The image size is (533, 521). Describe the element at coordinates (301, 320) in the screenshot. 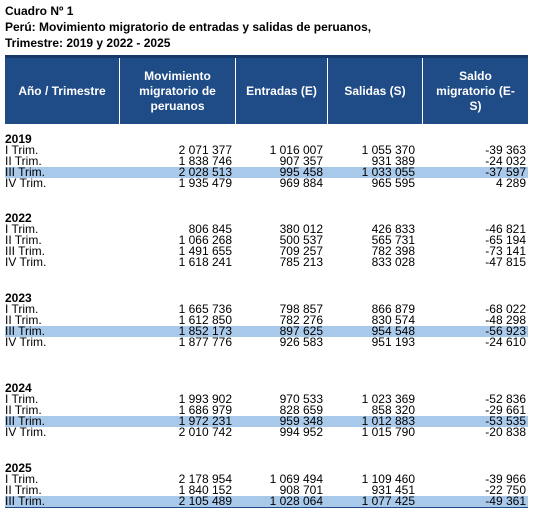

I see `ent-cell: 782 276` at that location.